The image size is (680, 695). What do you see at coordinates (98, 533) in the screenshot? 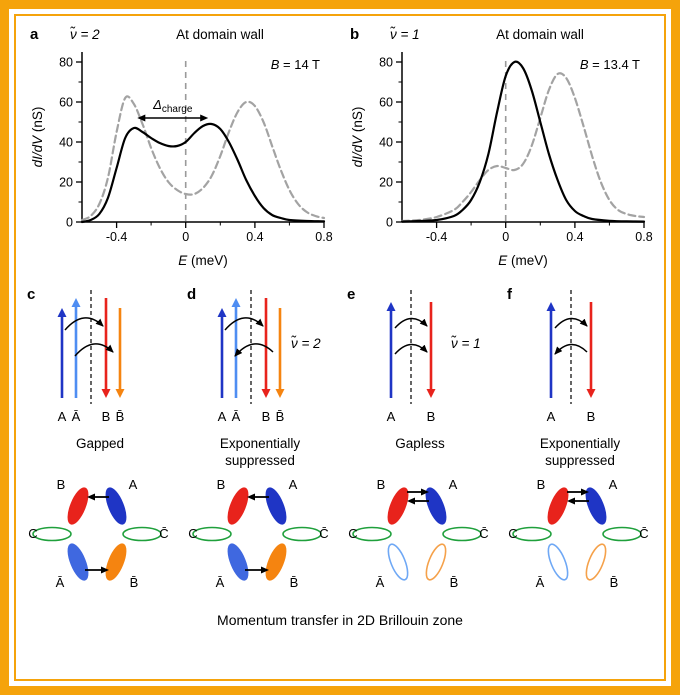
I see `brillouin-zone-diagram-c: B A C C̄ Ā B̄` at bounding box center [98, 533].